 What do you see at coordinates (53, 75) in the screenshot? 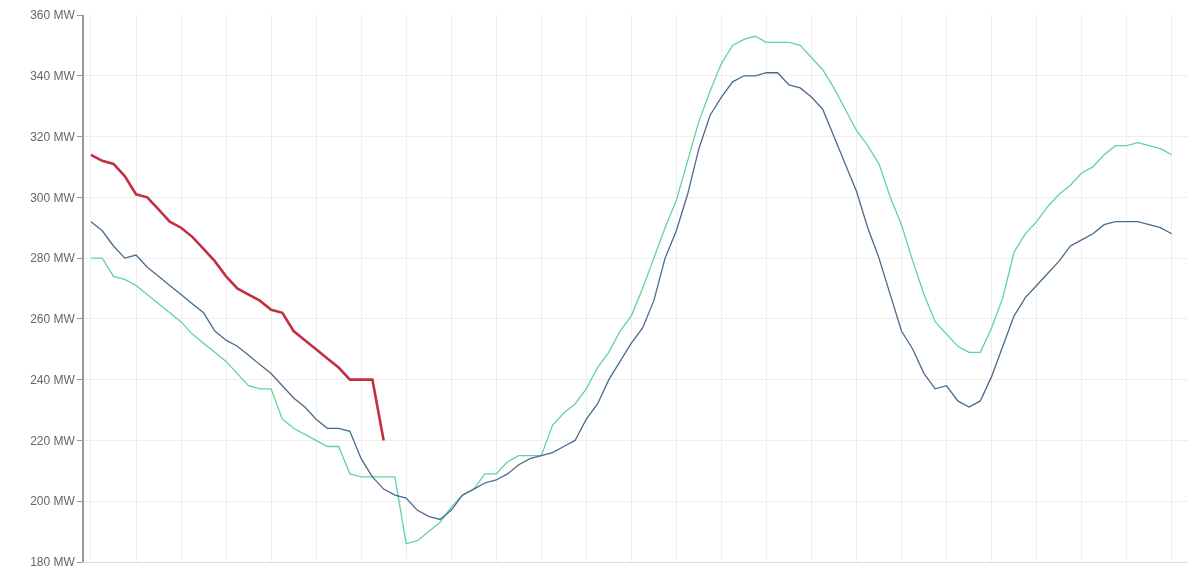
I see `y-tick-label: 340 MW` at bounding box center [53, 75].